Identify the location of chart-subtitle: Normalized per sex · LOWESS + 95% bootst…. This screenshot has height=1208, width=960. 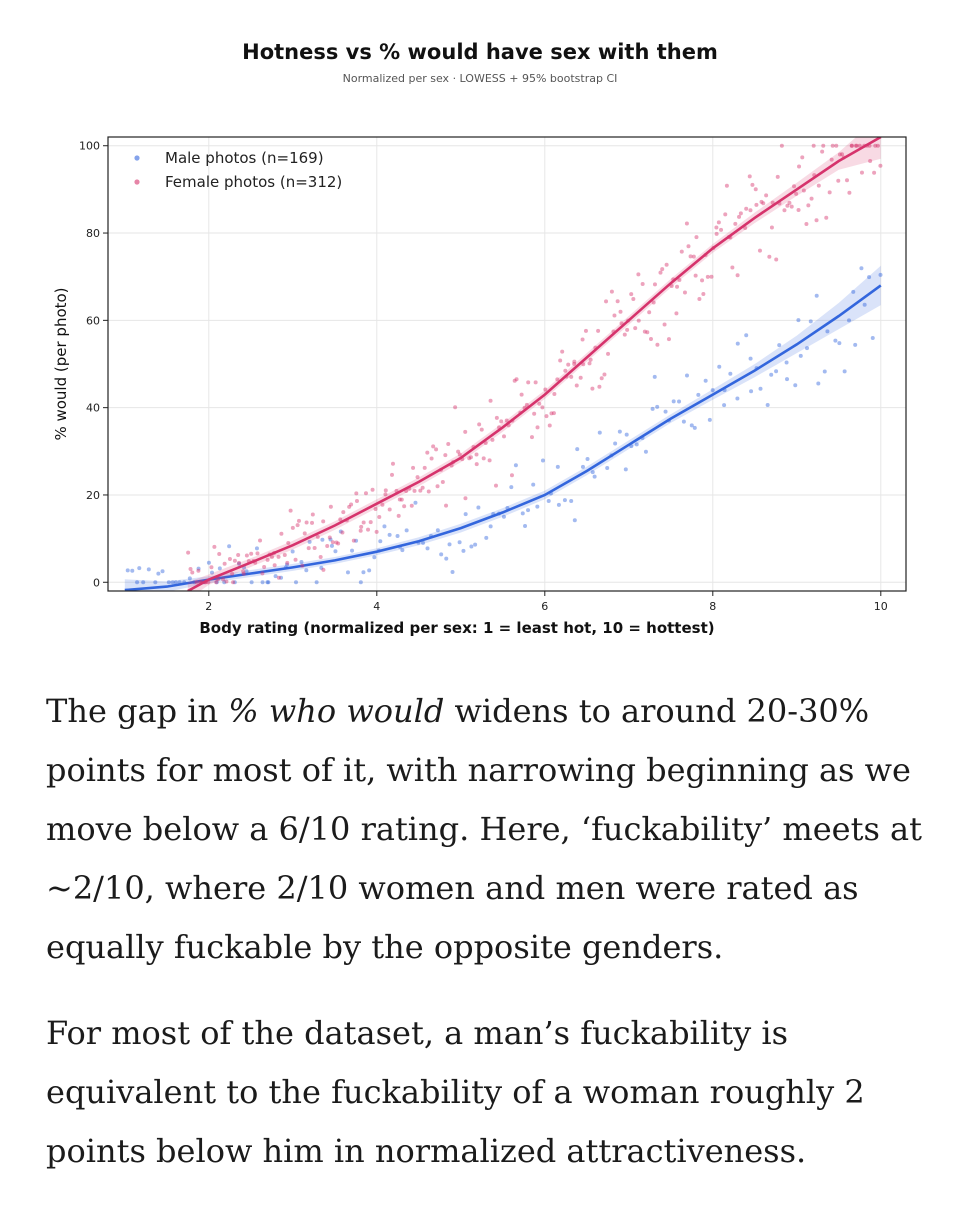
(480, 78).